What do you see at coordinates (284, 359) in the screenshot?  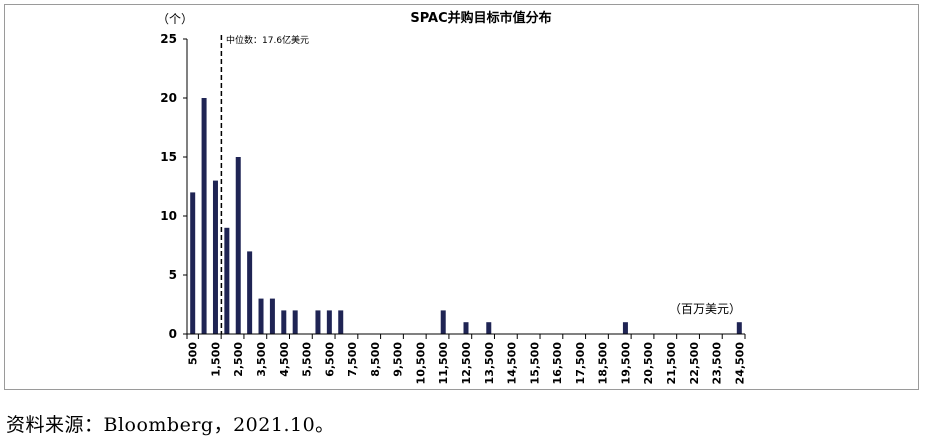 I see `x-tick-label: 4,500` at bounding box center [284, 359].